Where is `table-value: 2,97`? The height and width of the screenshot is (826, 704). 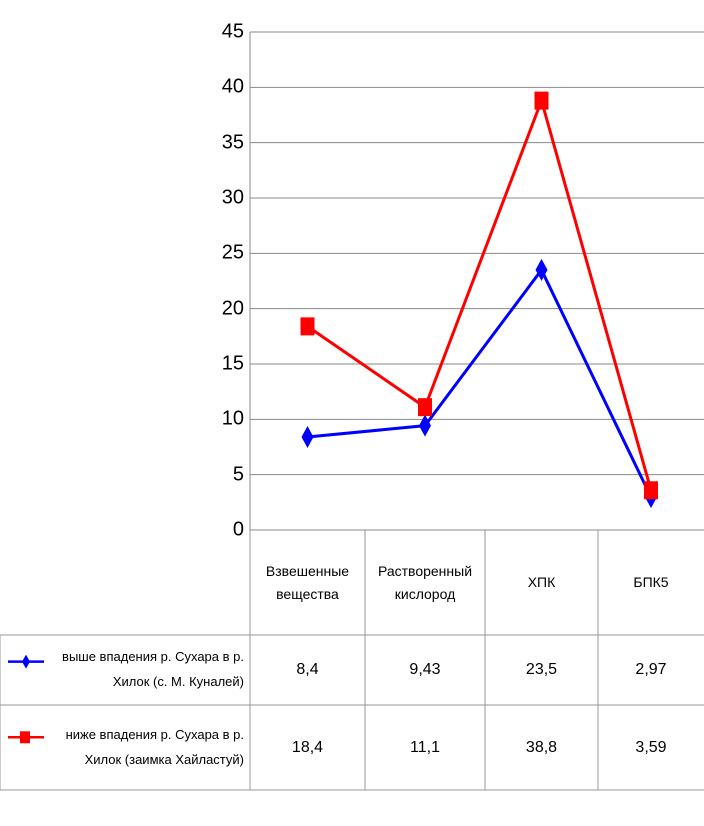
table-value: 2,97 is located at coordinates (651, 670).